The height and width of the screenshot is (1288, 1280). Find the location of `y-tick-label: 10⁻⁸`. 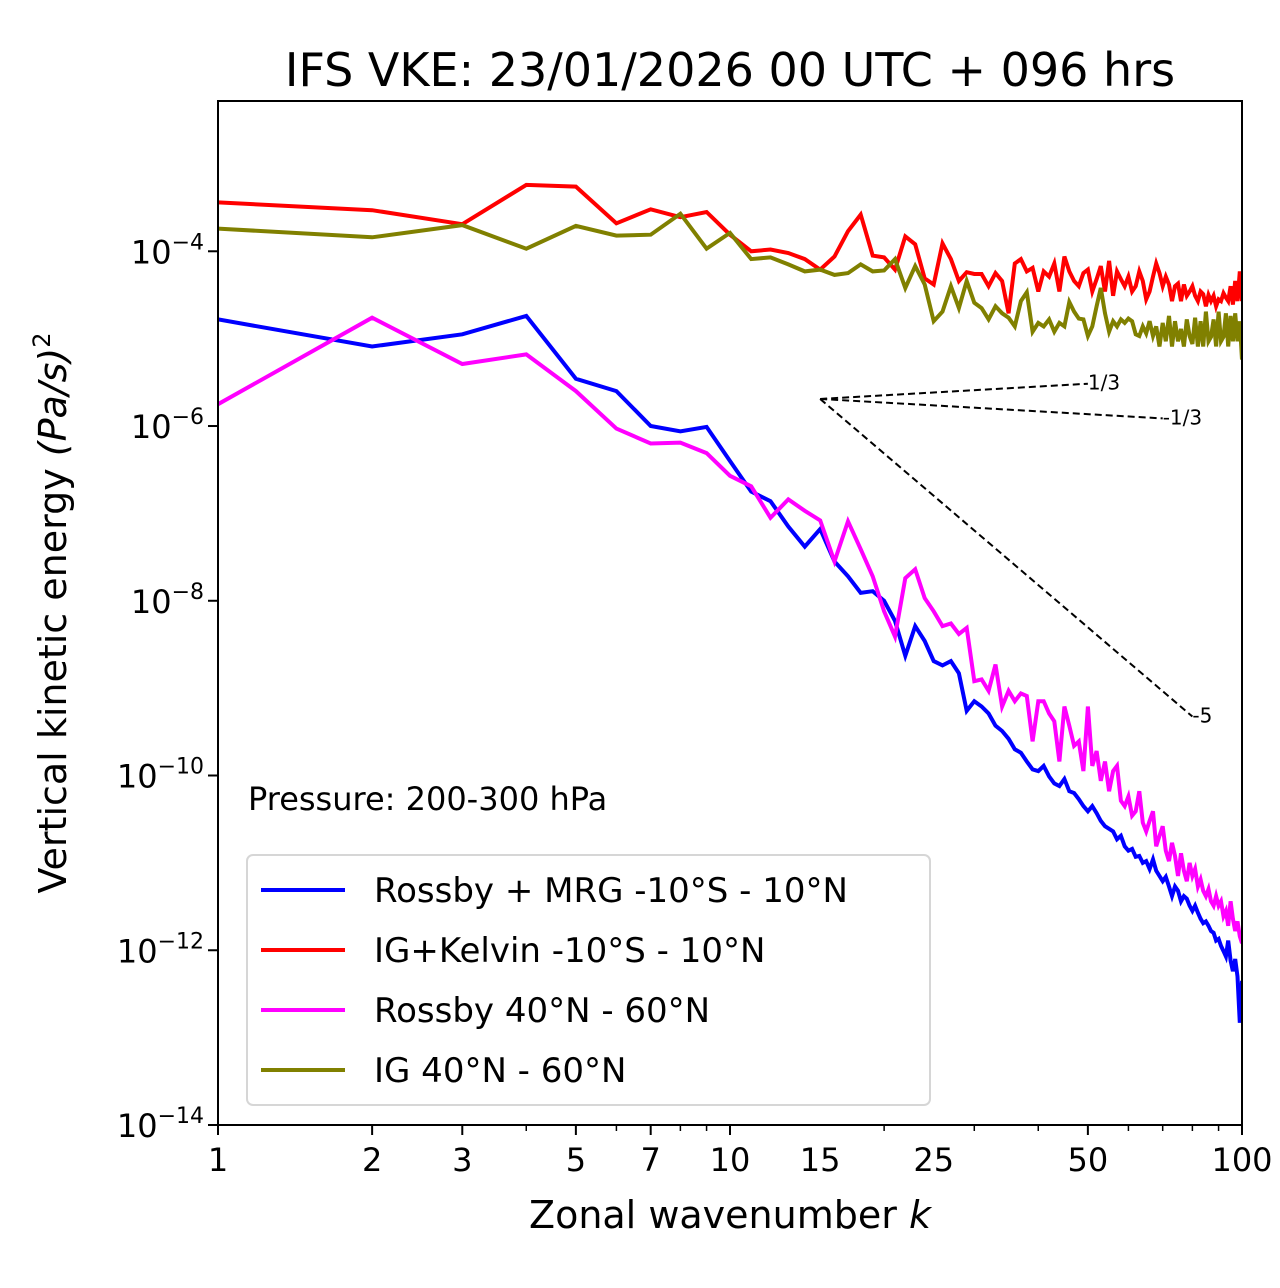

y-tick-label: 10⁻⁸ is located at coordinates (167, 600).